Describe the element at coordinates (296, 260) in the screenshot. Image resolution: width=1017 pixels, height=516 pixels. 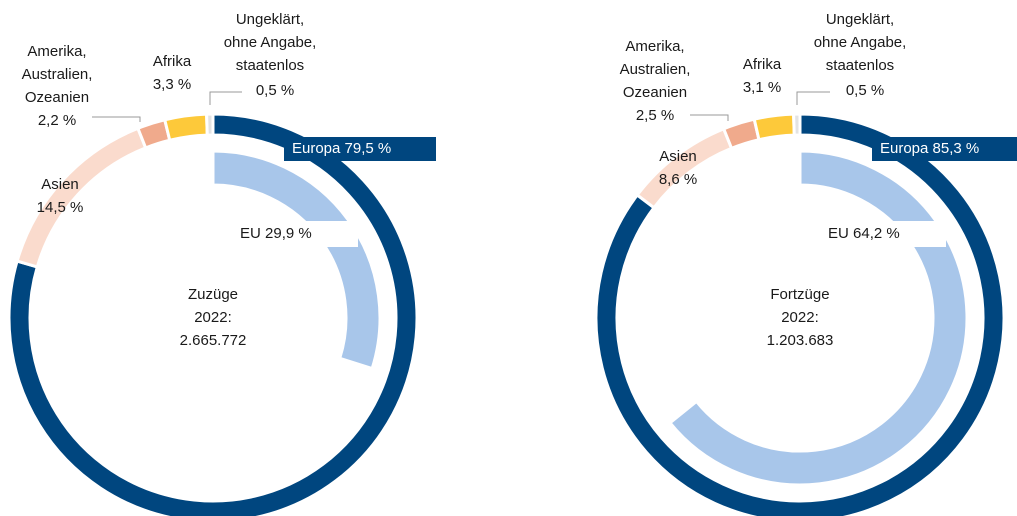
I see `eu-segment` at that location.